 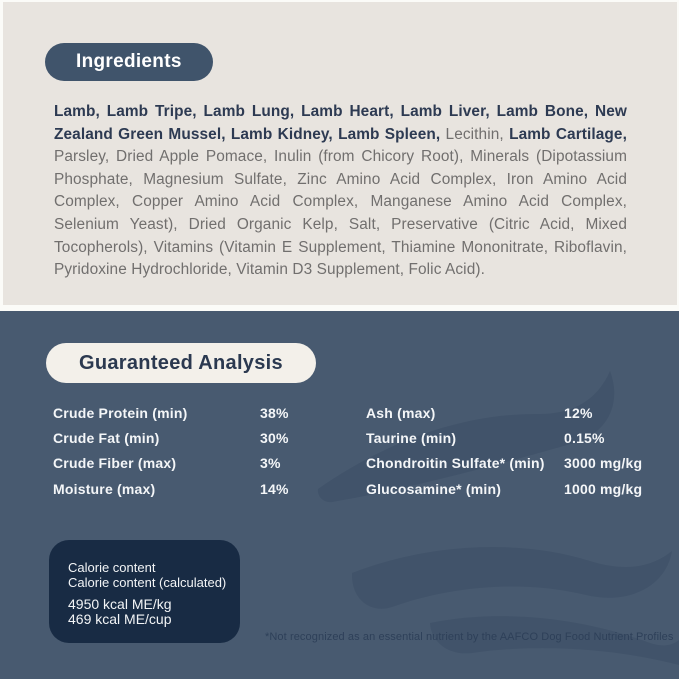 I want to click on analysis-value: 0.15%, so click(x=584, y=438).